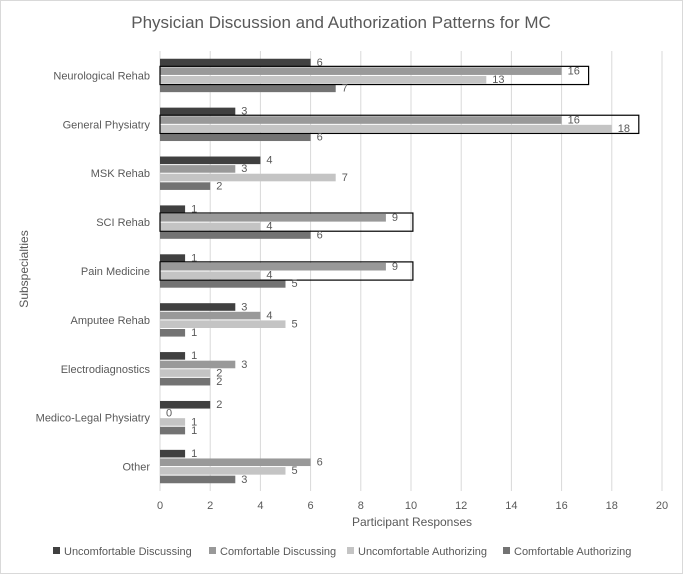 This screenshot has height=578, width=683. What do you see at coordinates (278, 552) in the screenshot?
I see `legend-label: Comfortable Discussing` at bounding box center [278, 552].